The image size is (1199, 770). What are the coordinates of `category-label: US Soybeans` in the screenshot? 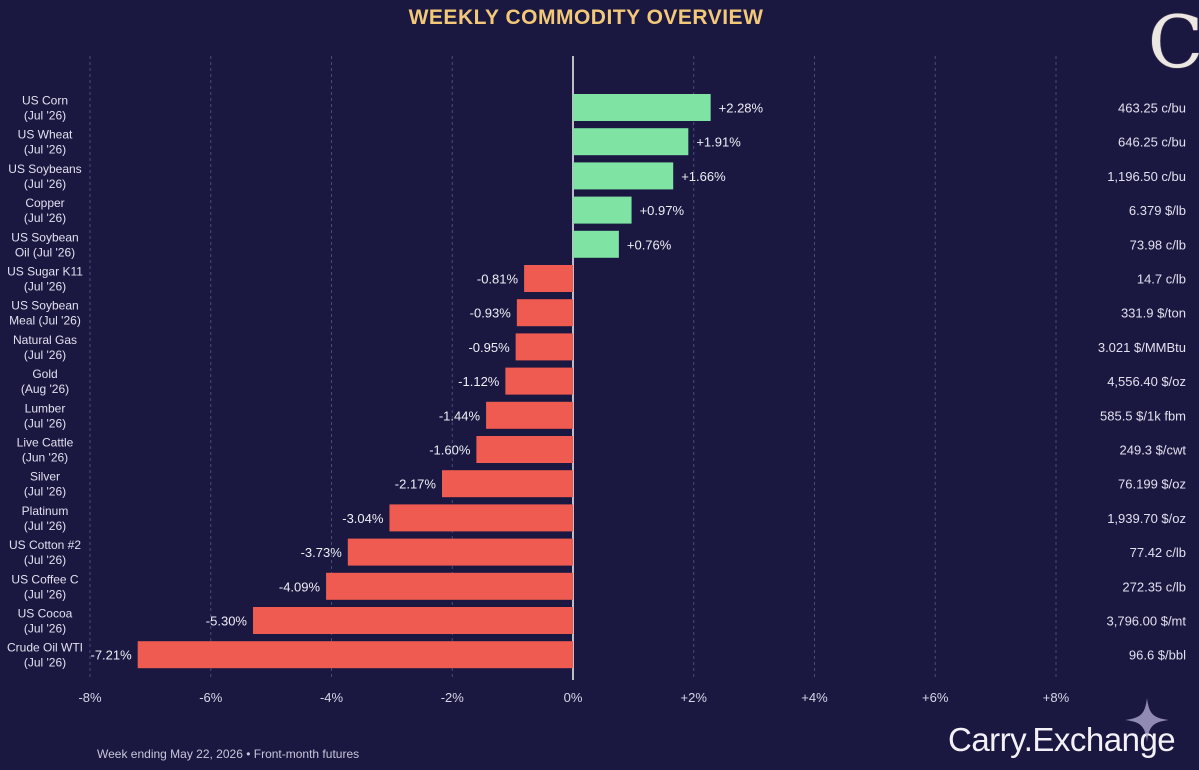 It's located at (44, 169).